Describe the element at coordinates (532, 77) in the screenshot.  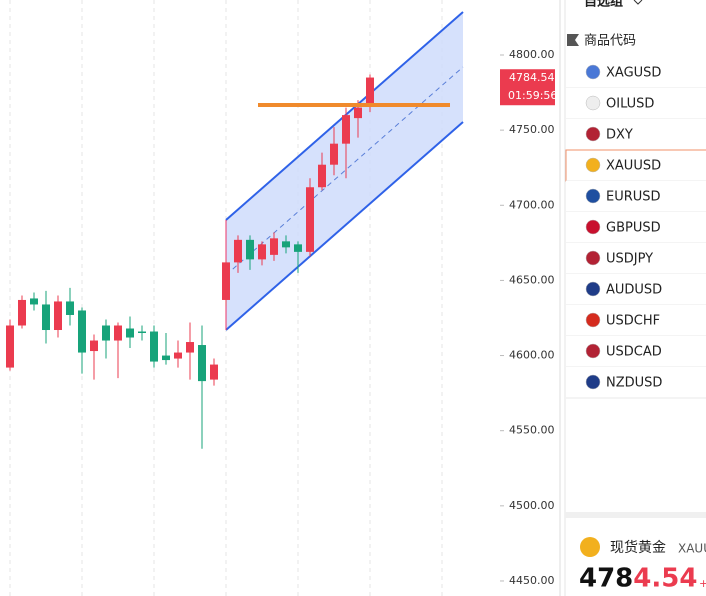
I see `price-tag-value: 4784.54` at that location.